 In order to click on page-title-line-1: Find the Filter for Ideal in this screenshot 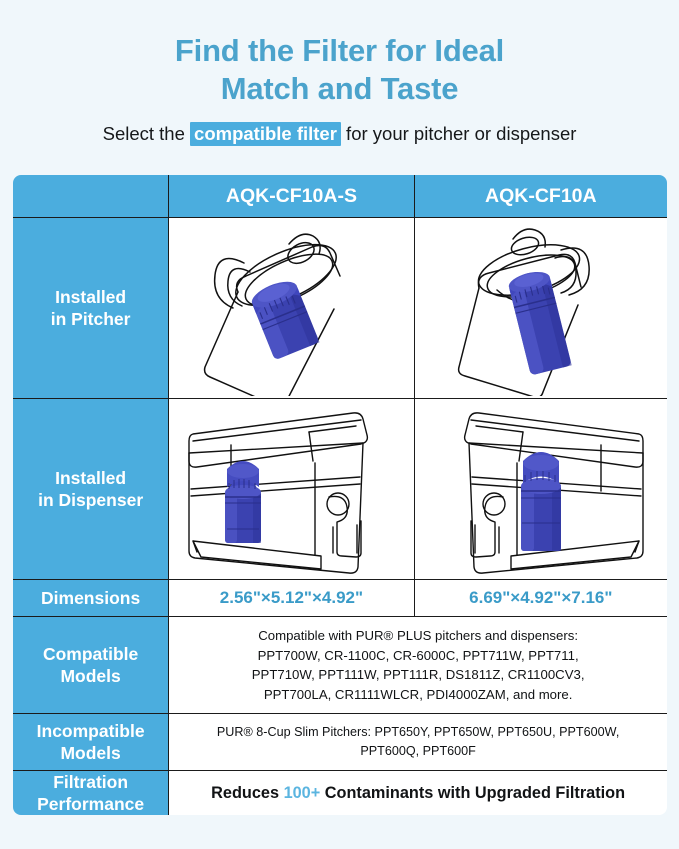, I will do `click(339, 50)`.